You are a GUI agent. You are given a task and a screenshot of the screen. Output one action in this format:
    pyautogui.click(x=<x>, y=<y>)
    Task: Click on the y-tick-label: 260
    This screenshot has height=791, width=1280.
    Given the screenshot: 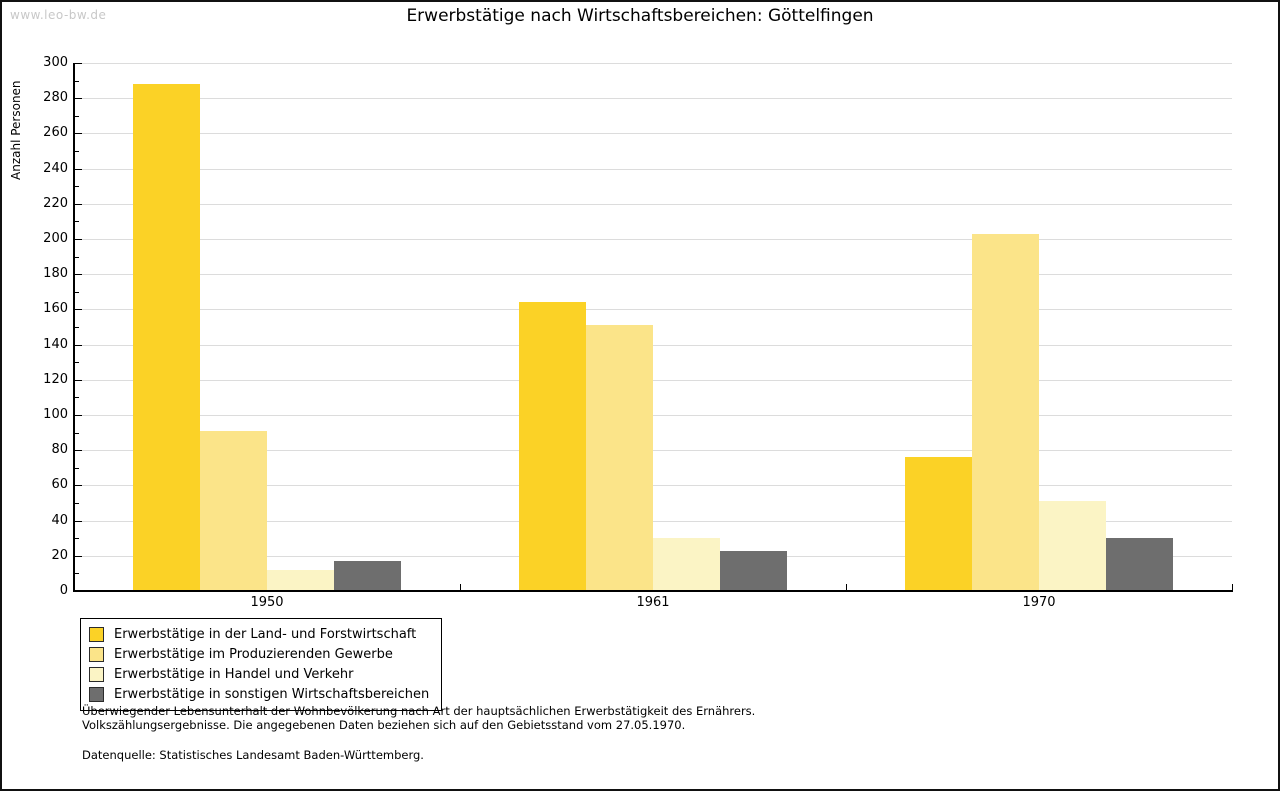 What is the action you would take?
    pyautogui.click(x=55, y=133)
    